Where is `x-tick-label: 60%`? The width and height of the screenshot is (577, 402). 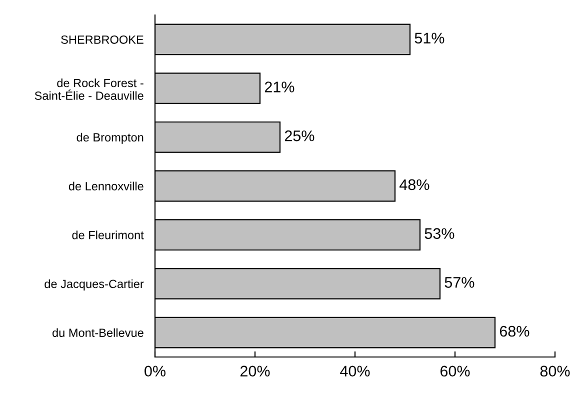 x-tick-label: 60% is located at coordinates (455, 371).